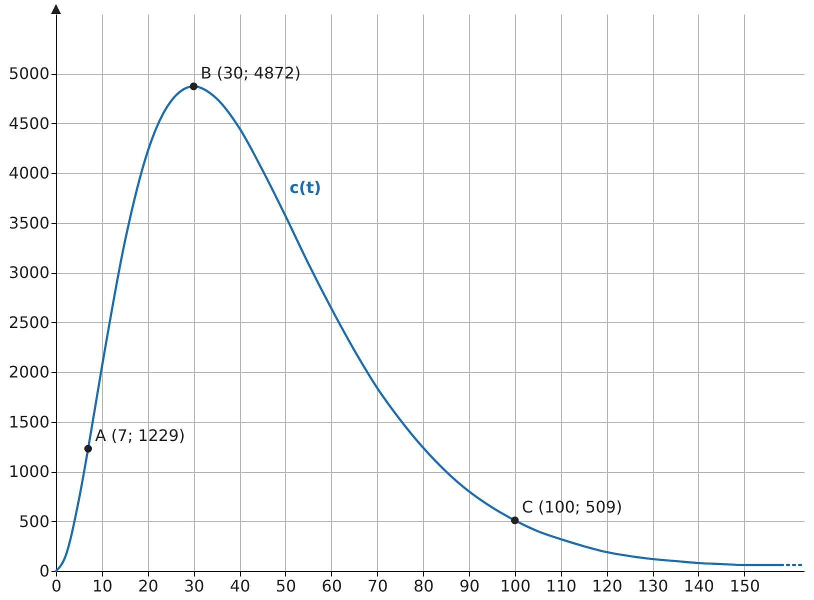  I want to click on x-tick-label: 0, so click(56, 586).